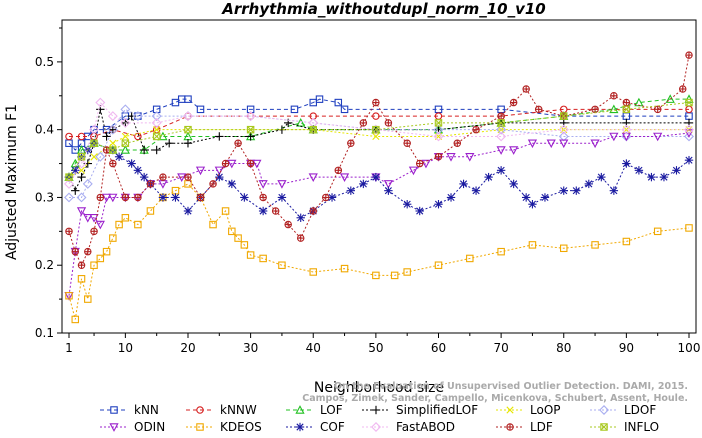 The height and width of the screenshot is (438, 702). Describe the element at coordinates (129, 410) in the screenshot. I see `legend-item-knn: kNN` at that location.